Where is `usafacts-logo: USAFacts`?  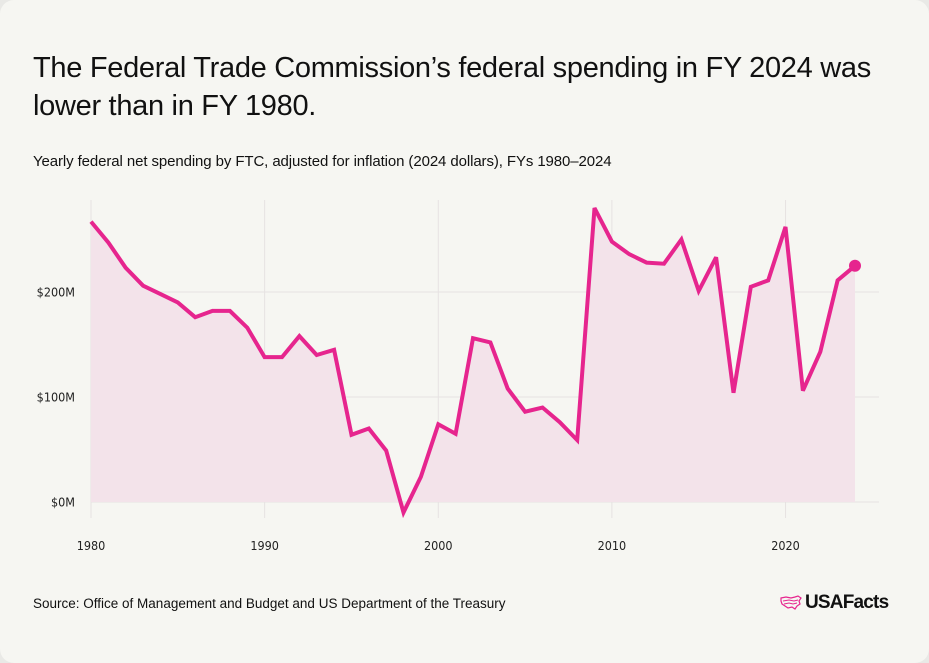 usafacts-logo: USAFacts is located at coordinates (834, 603).